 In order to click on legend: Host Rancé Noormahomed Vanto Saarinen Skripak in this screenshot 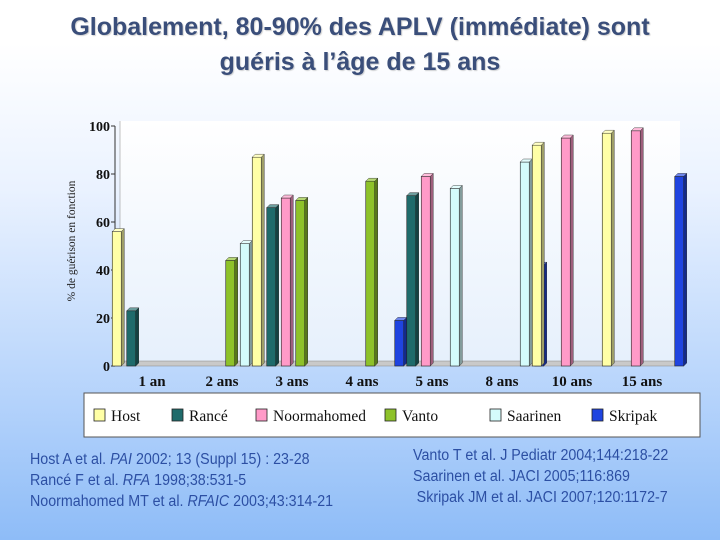, I will do `click(392, 415)`.